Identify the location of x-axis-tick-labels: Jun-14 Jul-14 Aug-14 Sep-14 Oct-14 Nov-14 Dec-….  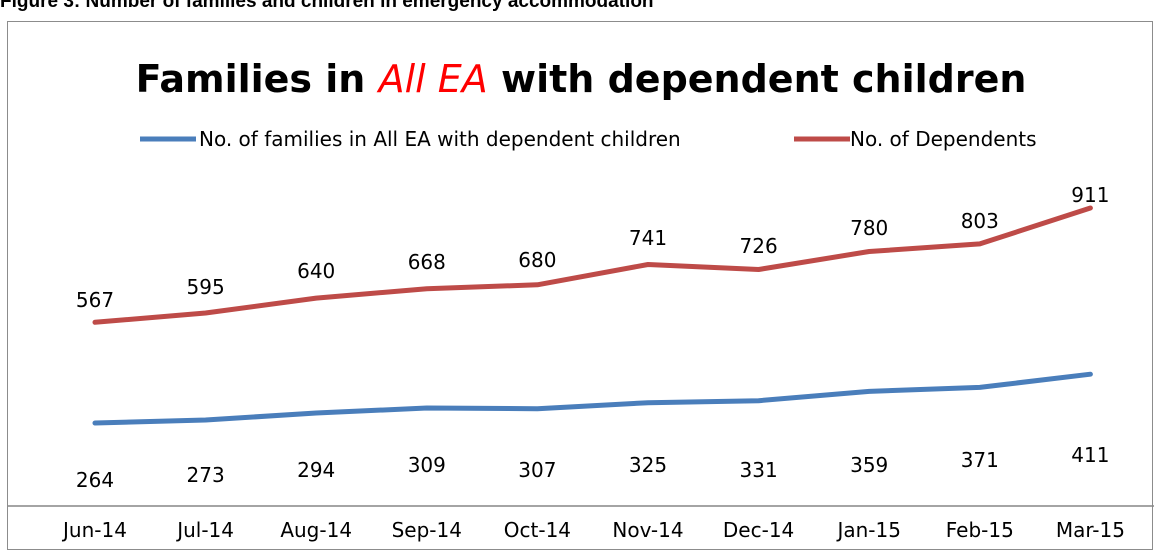
(593, 530).